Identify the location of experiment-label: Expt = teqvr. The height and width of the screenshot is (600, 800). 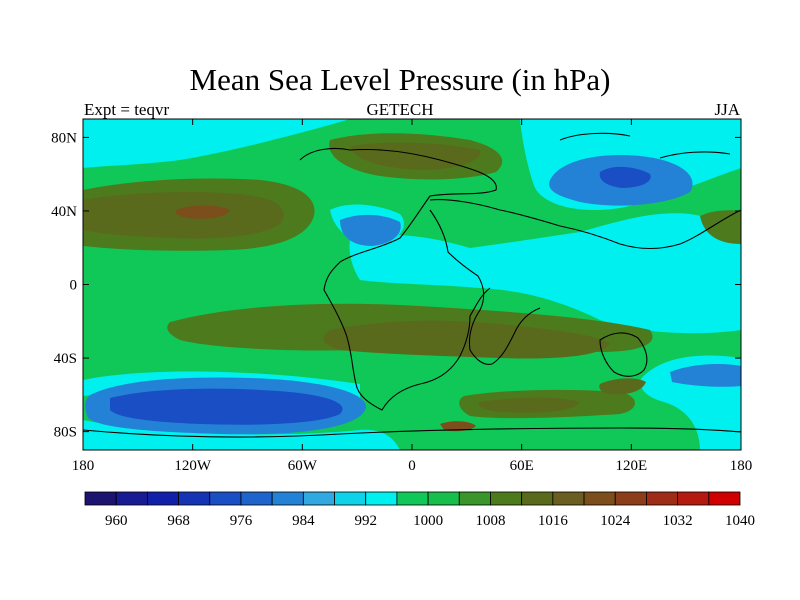
(127, 109).